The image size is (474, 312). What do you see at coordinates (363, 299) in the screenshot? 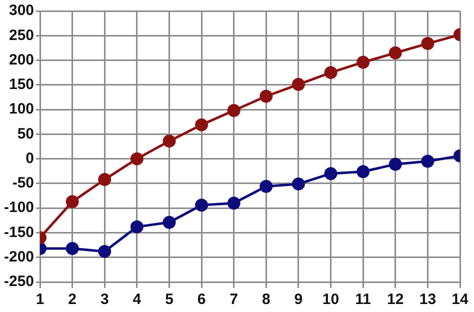
I see `x-tick-label: 11` at bounding box center [363, 299].